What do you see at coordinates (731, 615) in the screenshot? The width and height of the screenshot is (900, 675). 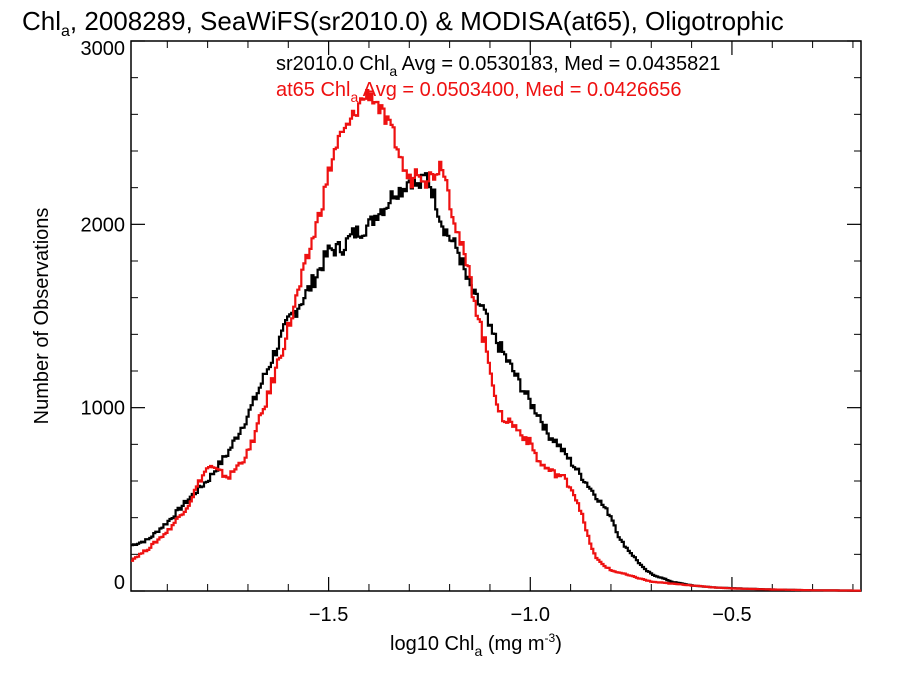 I see `x-tick-label: −0.5` at bounding box center [731, 615].